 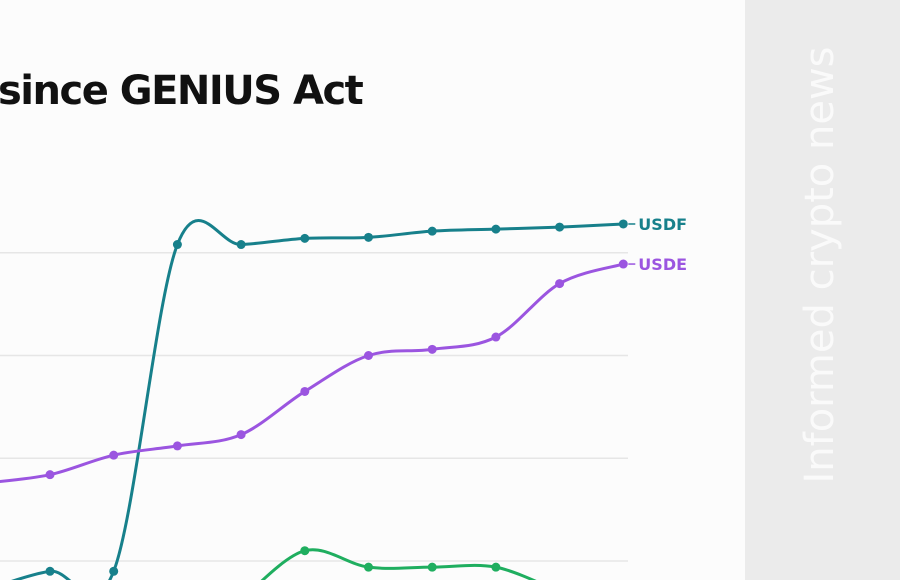 What do you see at coordinates (662, 224) in the screenshot?
I see `series-label: USDF` at bounding box center [662, 224].